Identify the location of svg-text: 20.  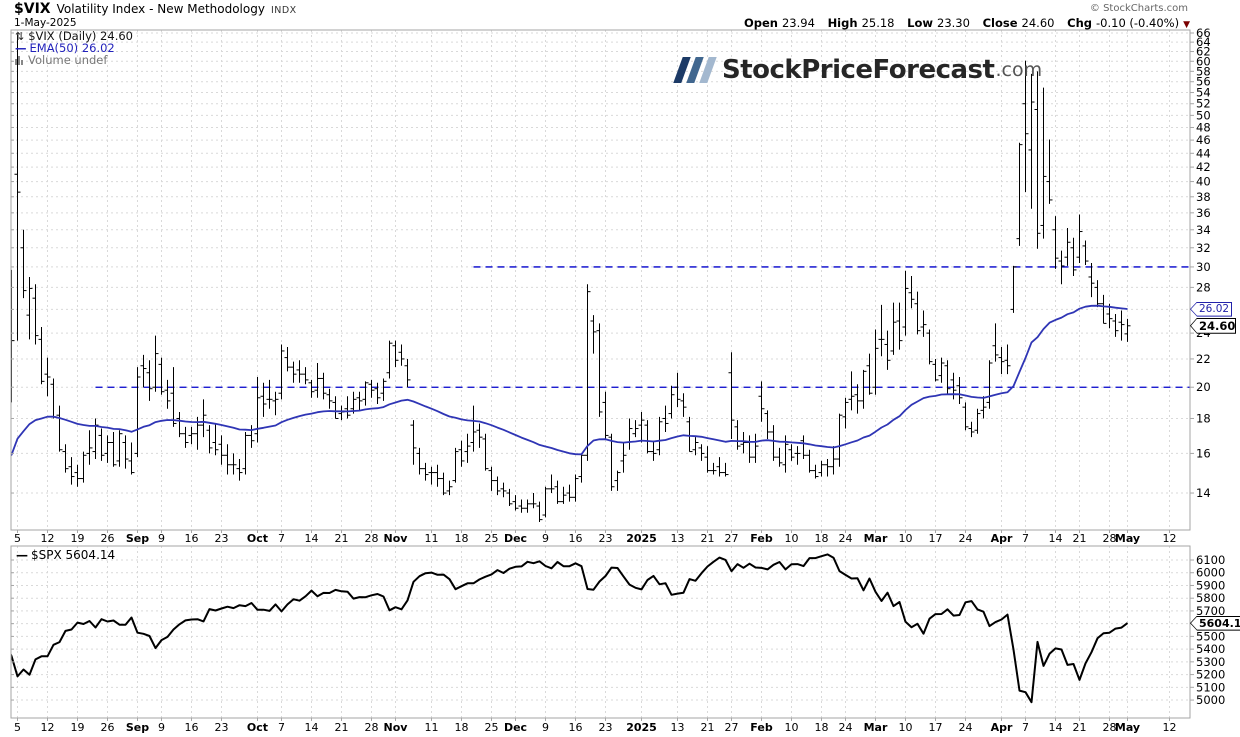
(1203, 387).